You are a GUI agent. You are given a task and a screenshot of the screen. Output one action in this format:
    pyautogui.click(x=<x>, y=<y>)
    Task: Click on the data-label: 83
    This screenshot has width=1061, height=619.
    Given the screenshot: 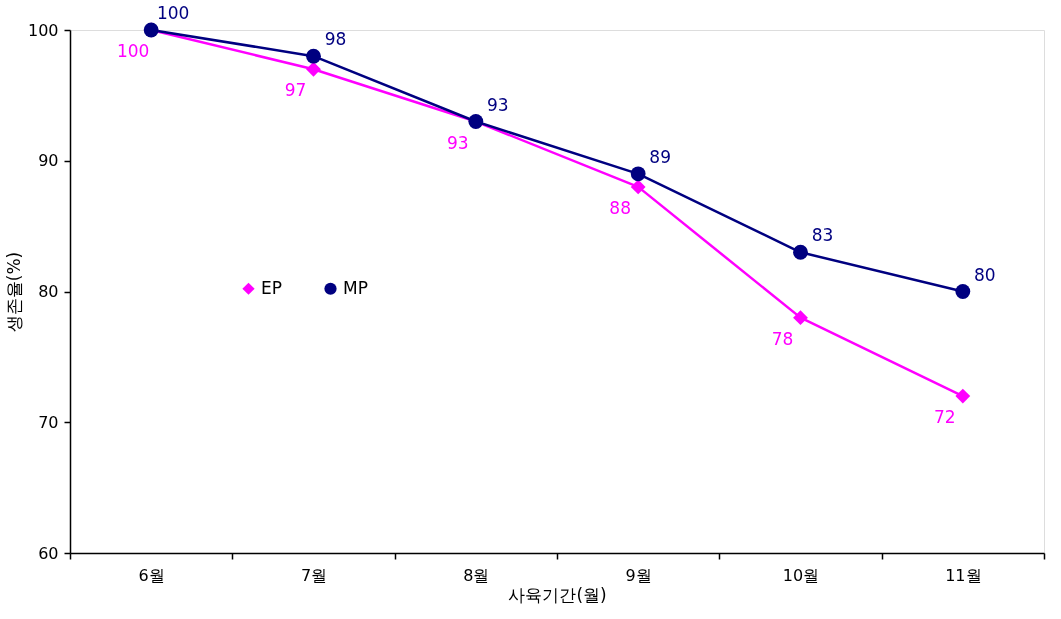 What is the action you would take?
    pyautogui.click(x=822, y=235)
    